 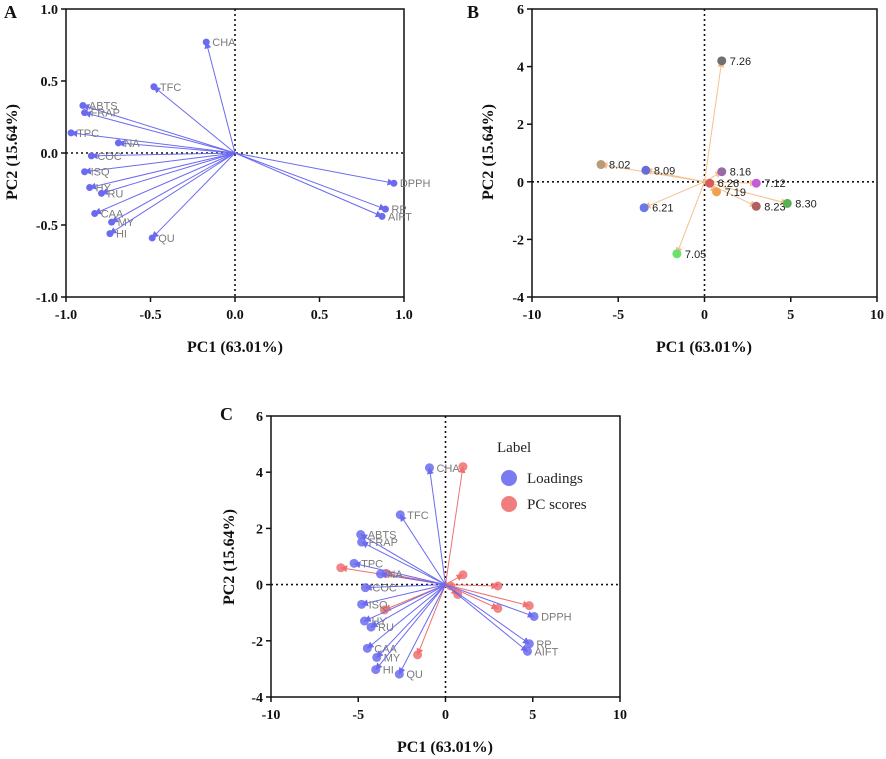 I want to click on biplot-score-vector, so click(x=431, y=620).